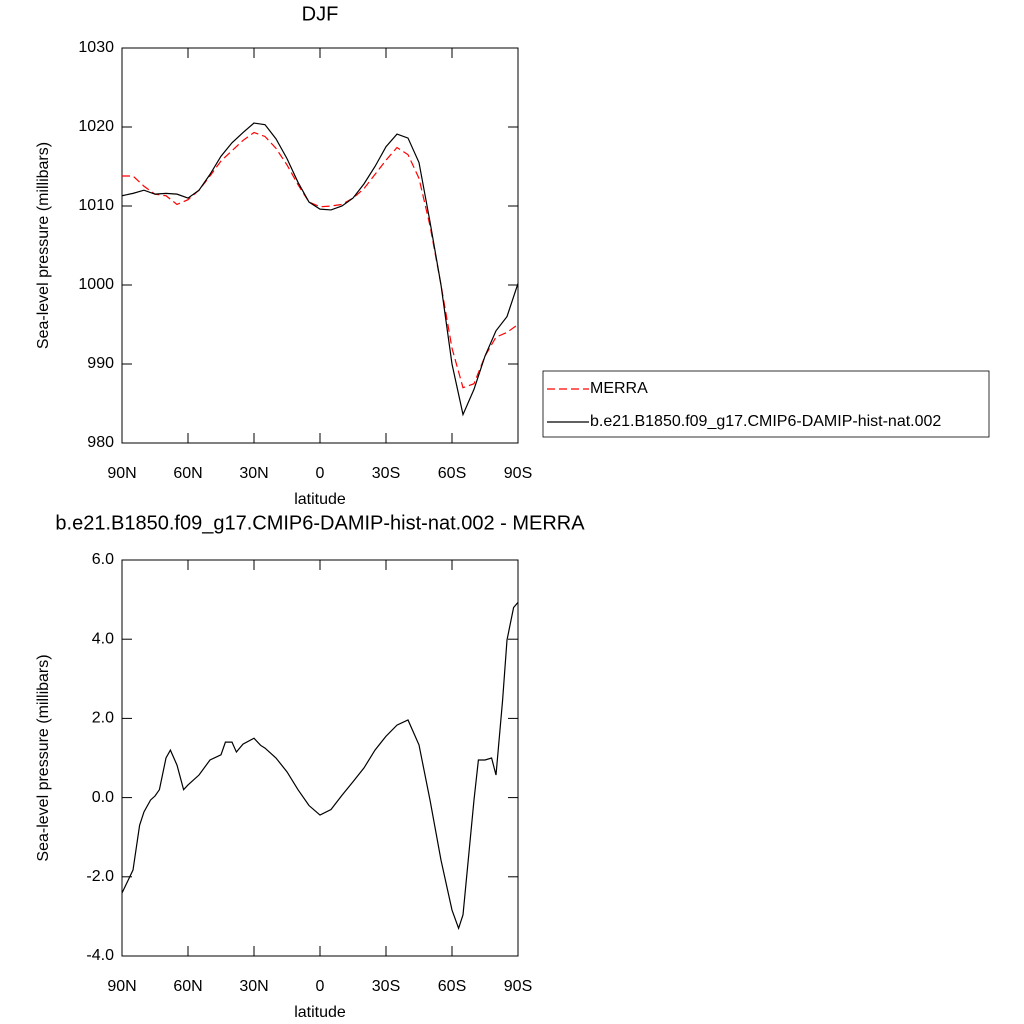 Image resolution: width=1024 pixels, height=1024 pixels. I want to click on y-tick-label: -2.0, so click(100, 876).